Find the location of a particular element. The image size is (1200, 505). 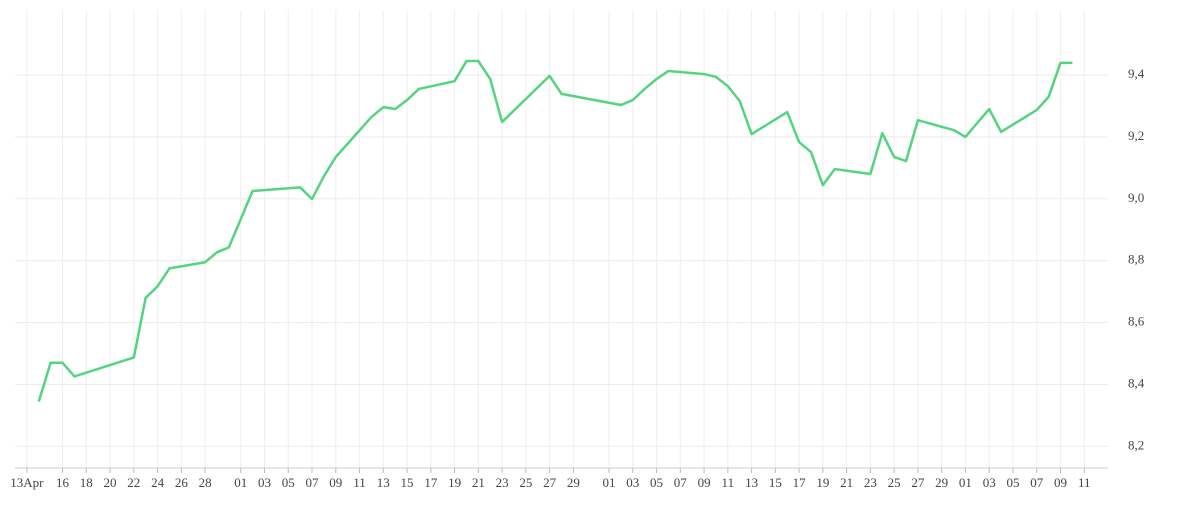

x-tick-label: 22 is located at coordinates (133, 482).